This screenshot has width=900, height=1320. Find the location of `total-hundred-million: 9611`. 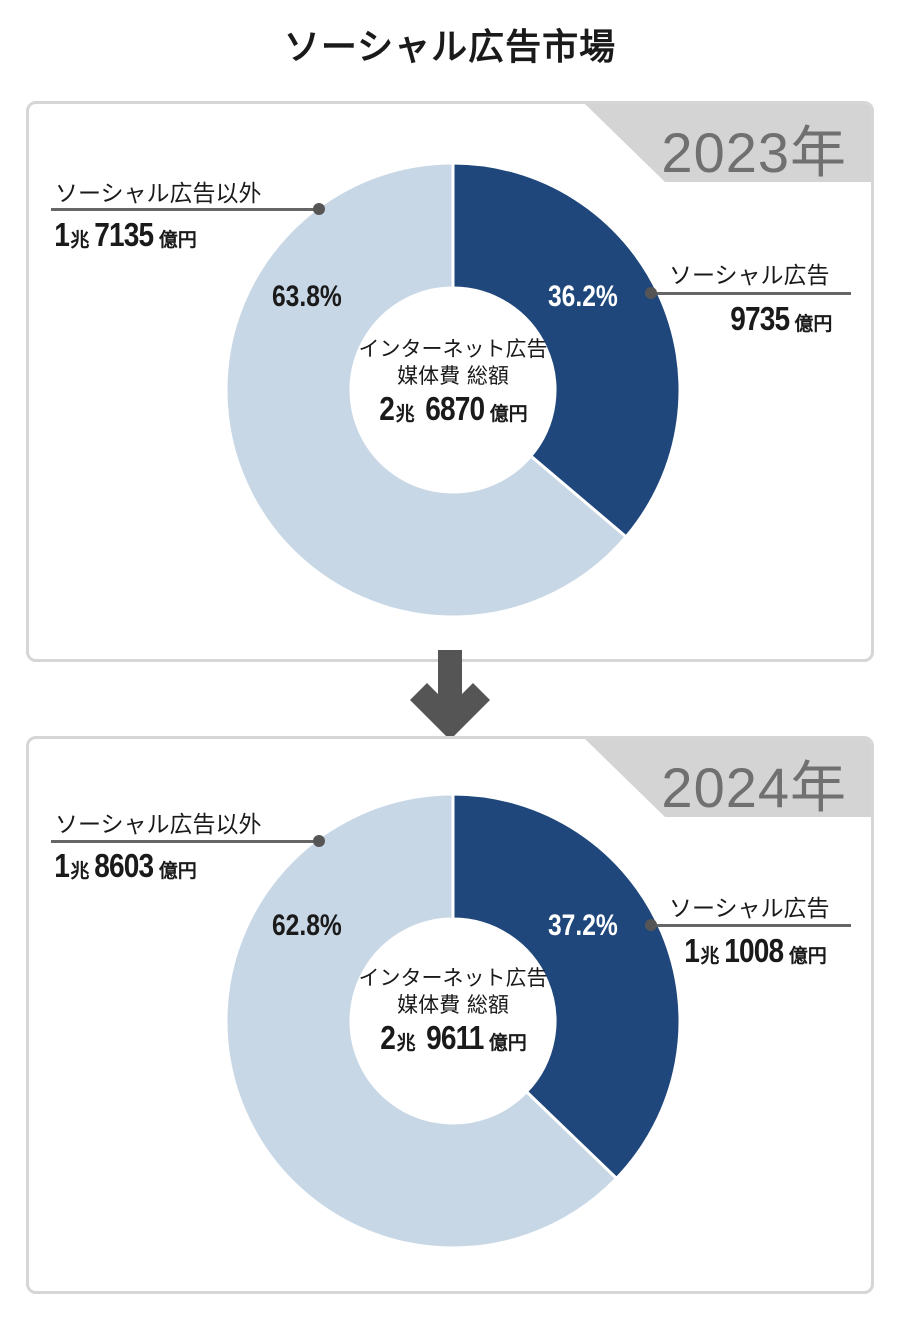

total-hundred-million: 9611 is located at coordinates (455, 1037).